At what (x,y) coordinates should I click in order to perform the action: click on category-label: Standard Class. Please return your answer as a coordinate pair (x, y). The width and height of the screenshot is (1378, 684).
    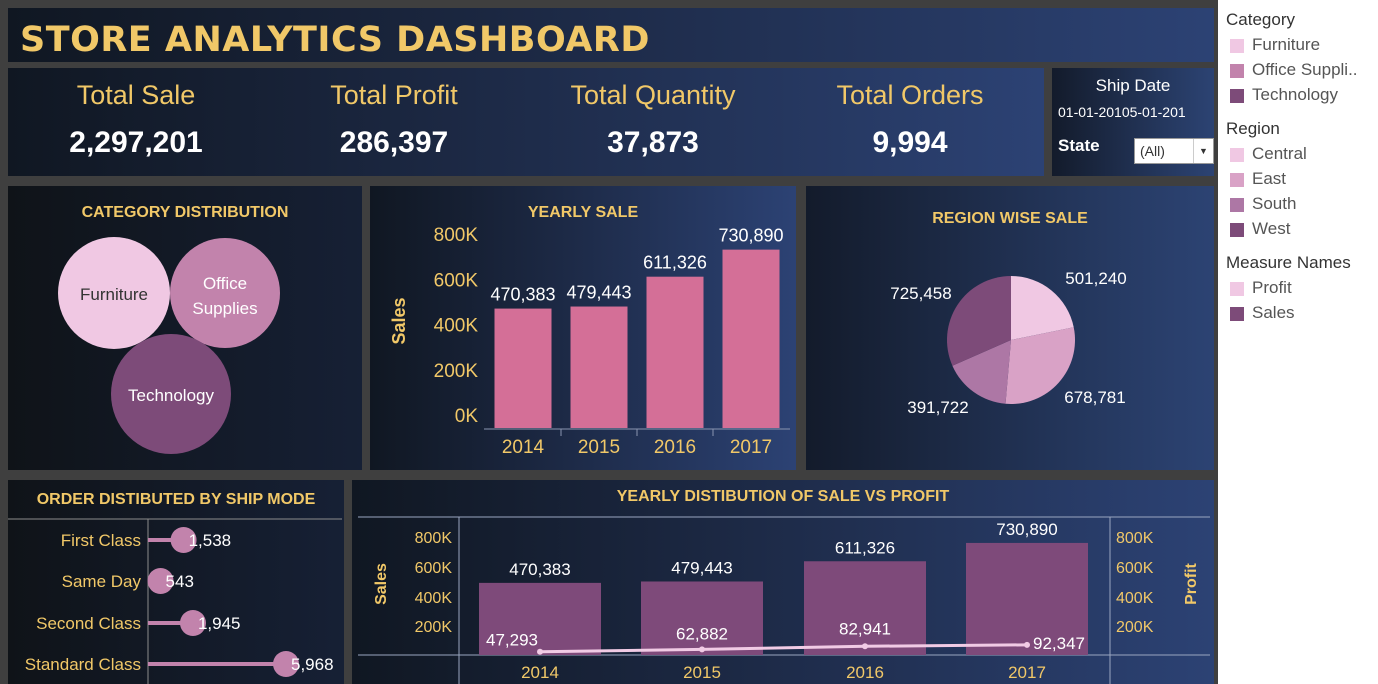
    Looking at the image, I should click on (83, 664).